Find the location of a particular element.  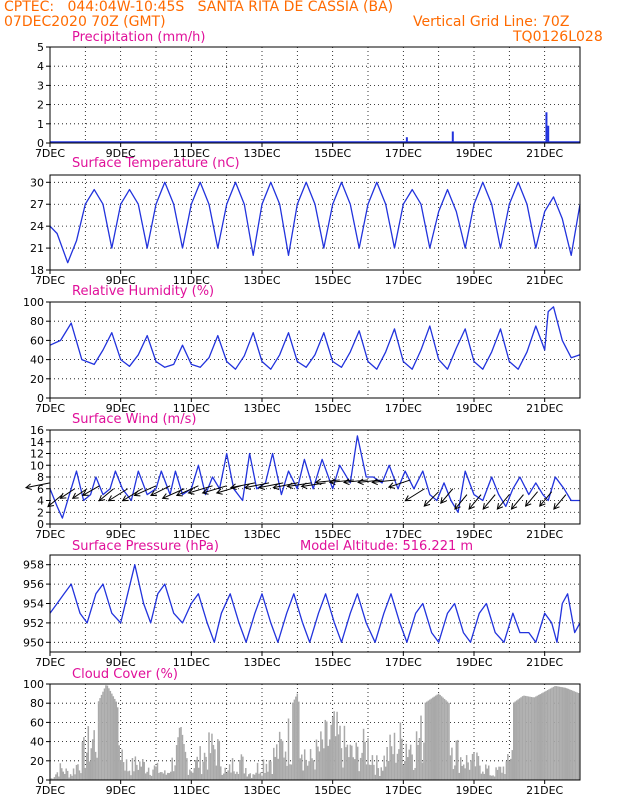

y-tick-label: 27 is located at coordinates (37, 204).